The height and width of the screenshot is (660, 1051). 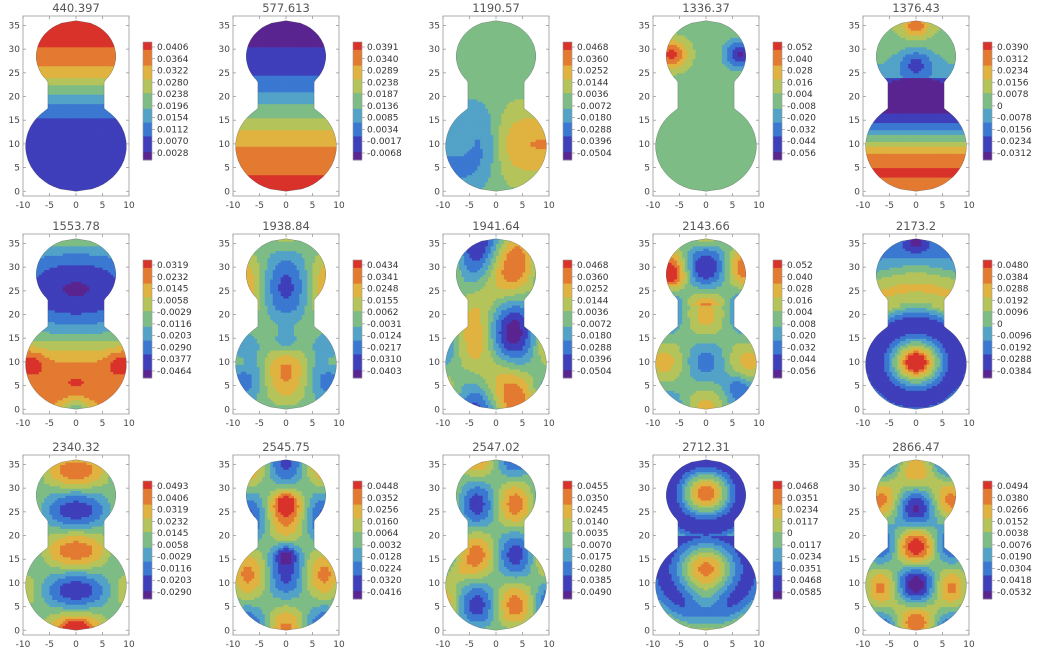 I want to click on colorbar-tick-label: 0.028, so click(x=800, y=72).